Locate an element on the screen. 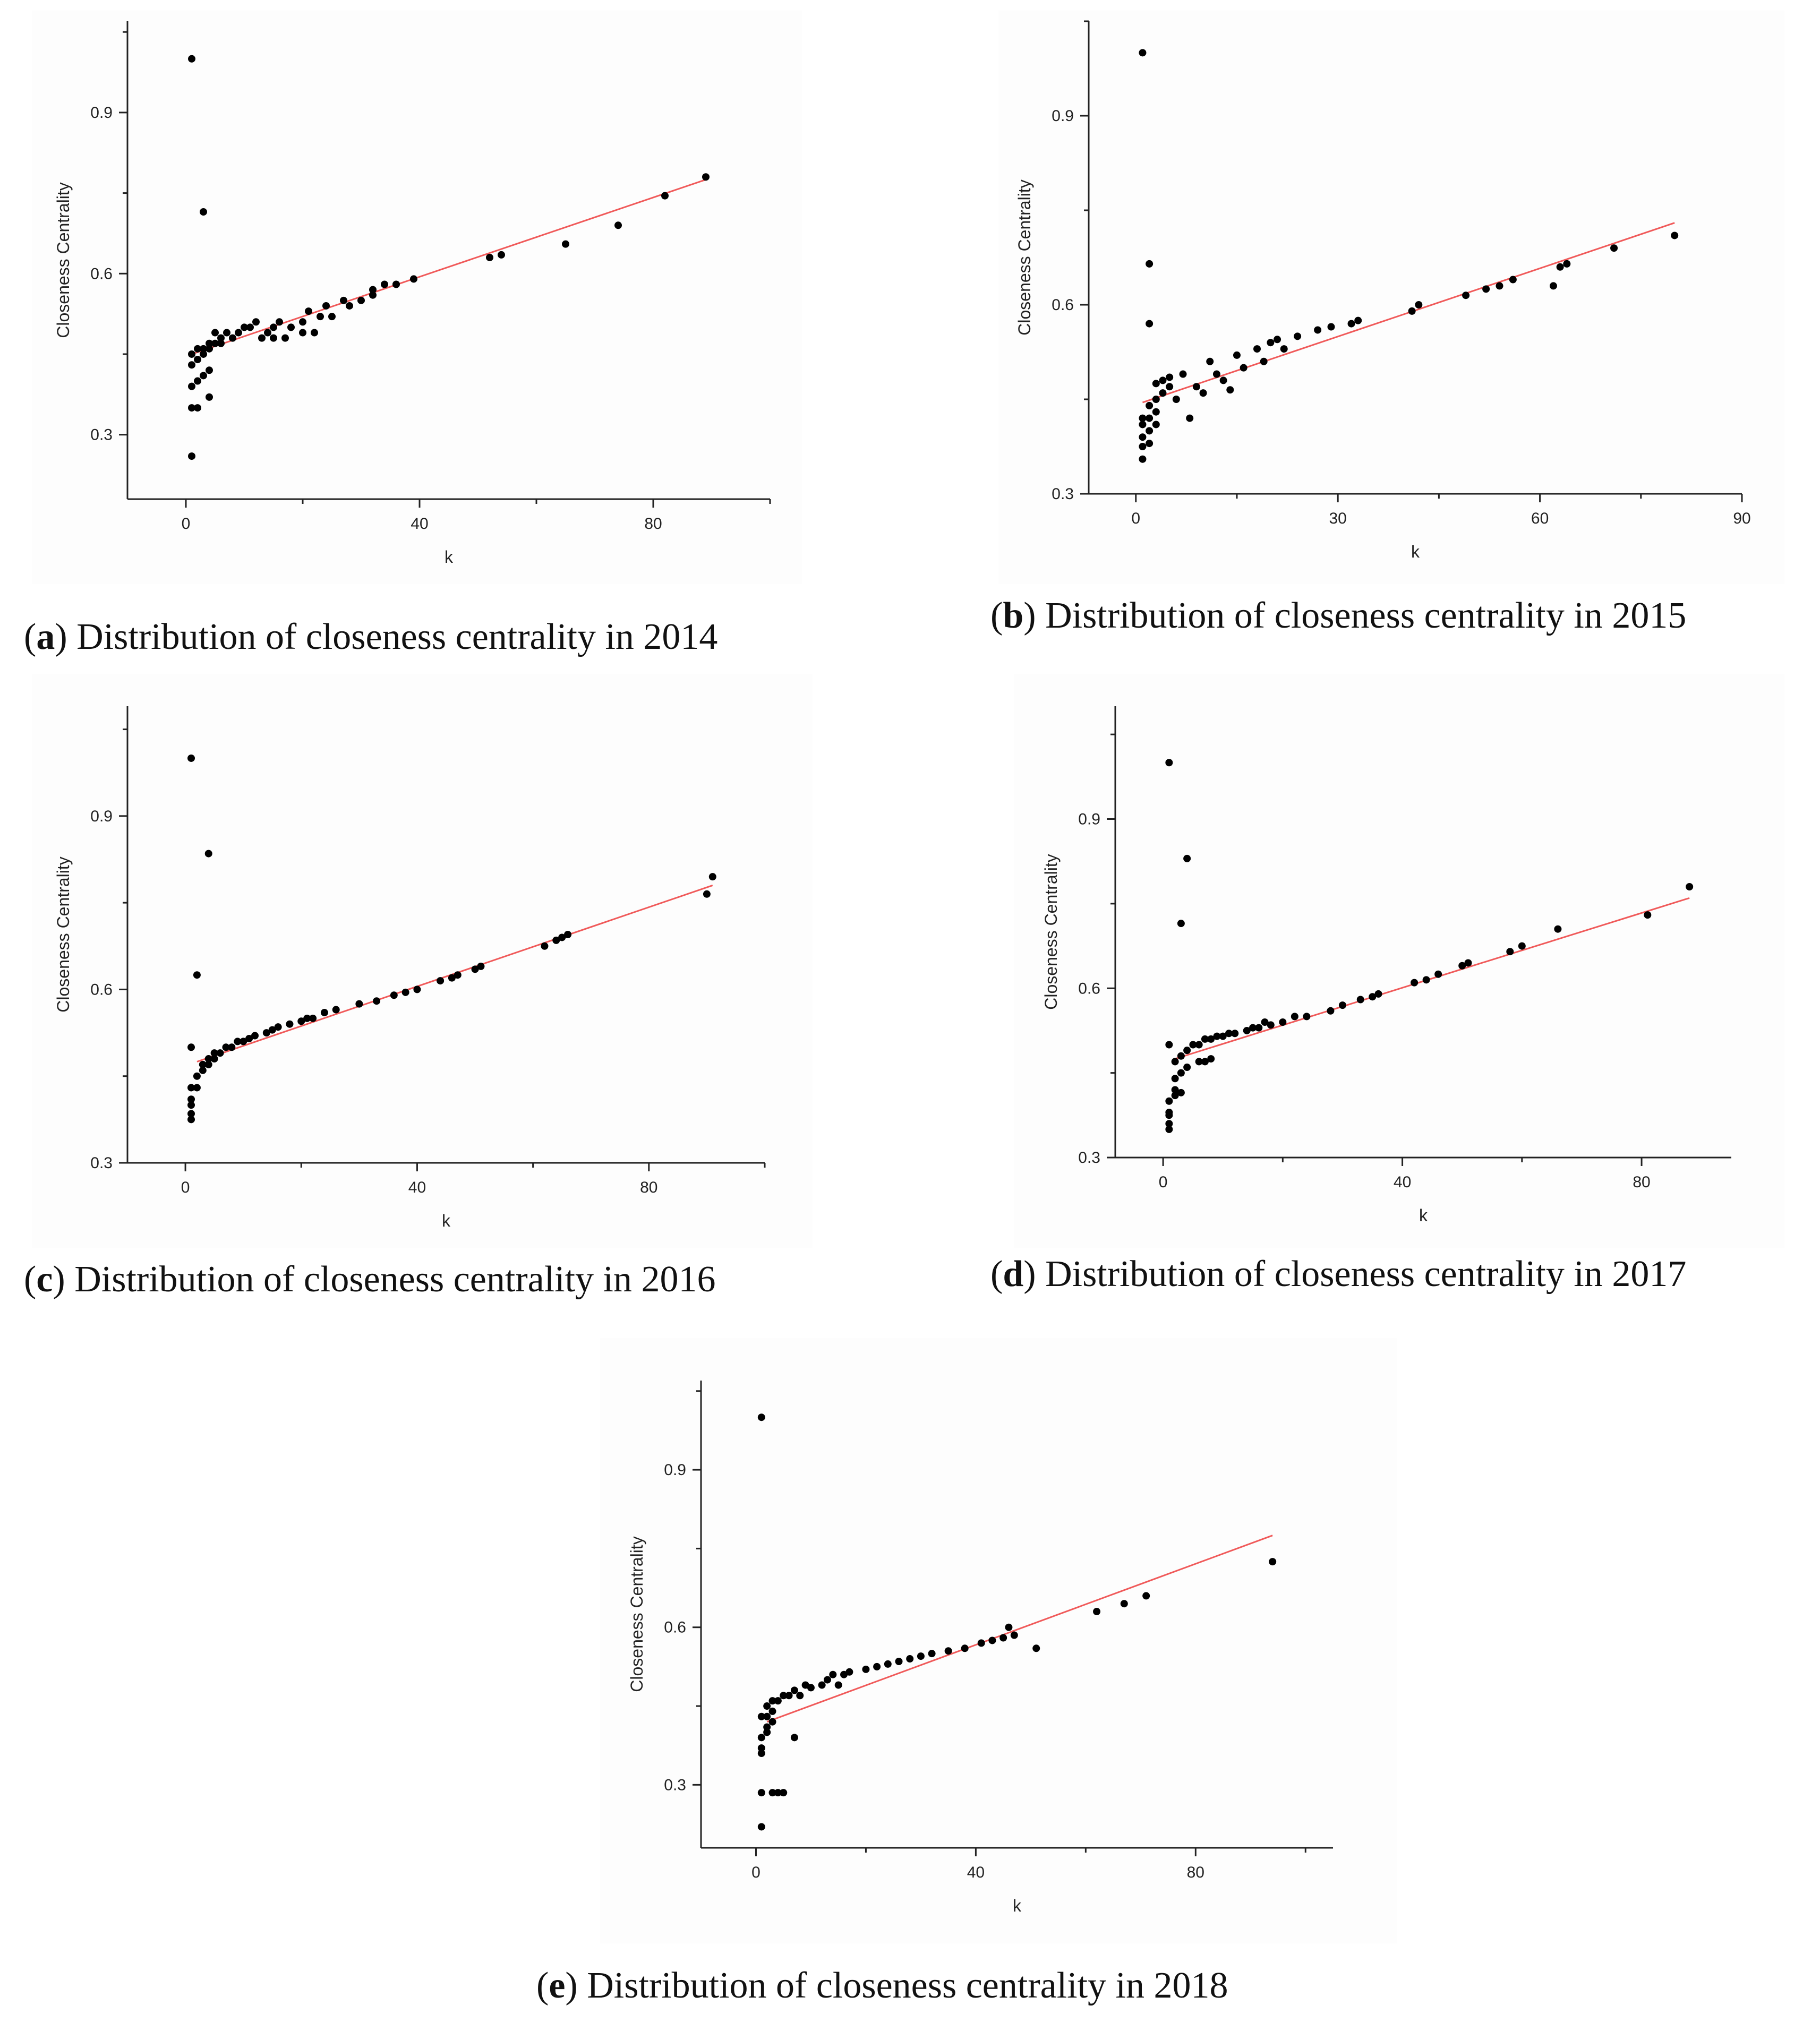 Image resolution: width=1820 pixels, height=2031 pixels. chart-b-y-tick-label: 0.3 is located at coordinates (1063, 494).